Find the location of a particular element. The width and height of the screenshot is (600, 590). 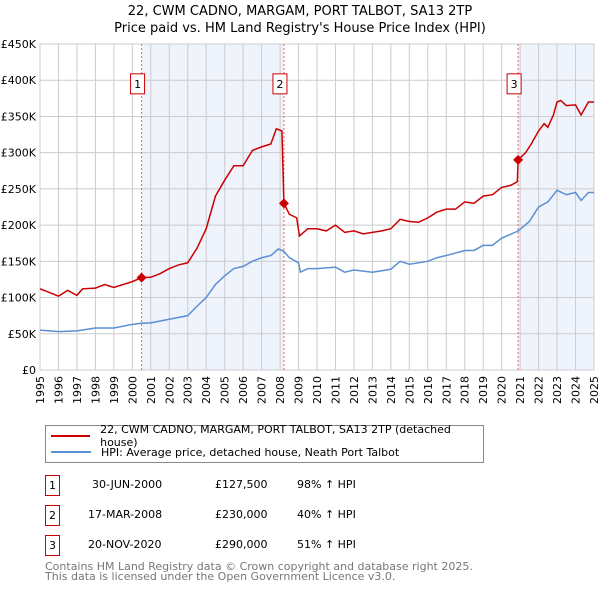

x-tick-label: 2005 is located at coordinates (225, 390).